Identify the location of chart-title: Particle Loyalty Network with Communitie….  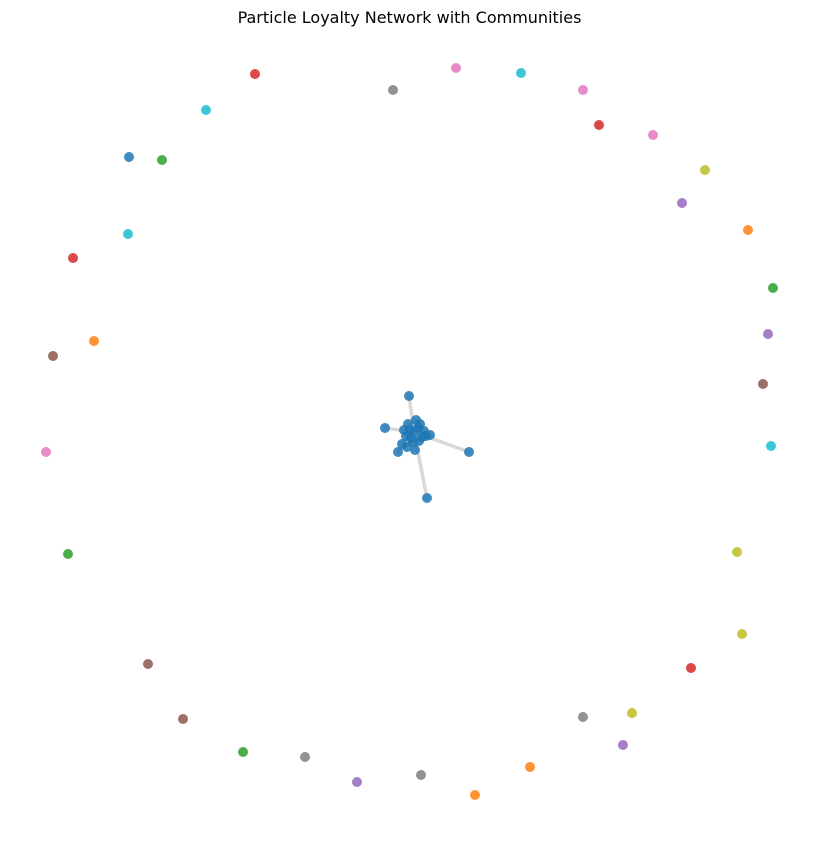
(409, 17).